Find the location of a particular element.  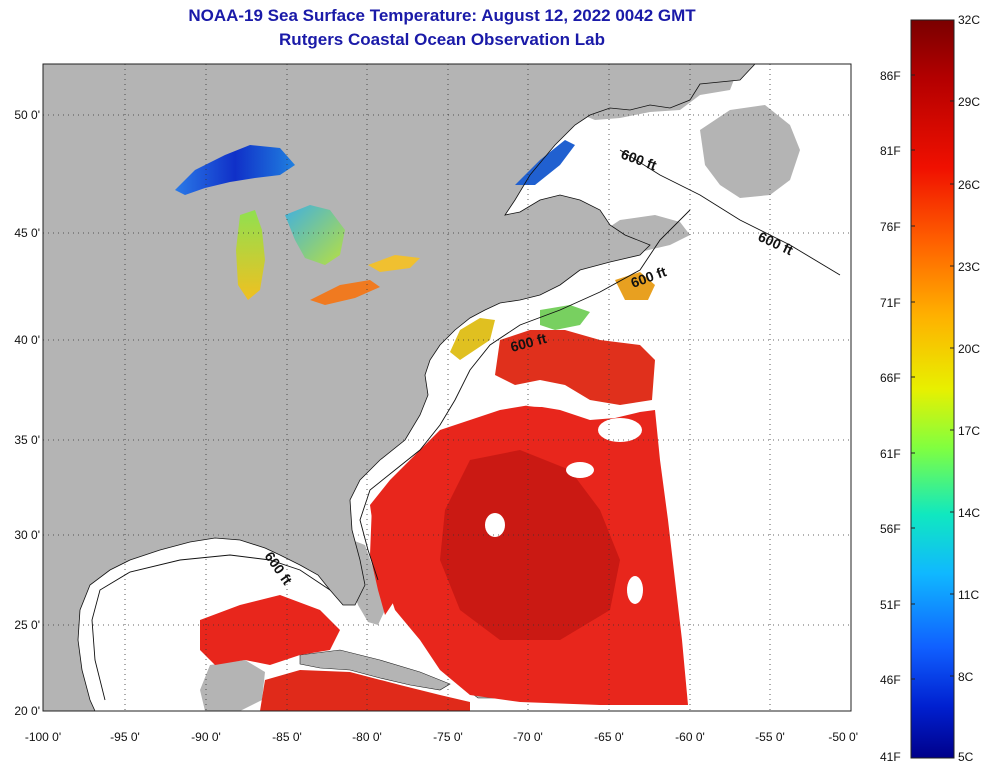

colorbar-celsius-label: 17C is located at coordinates (969, 431).